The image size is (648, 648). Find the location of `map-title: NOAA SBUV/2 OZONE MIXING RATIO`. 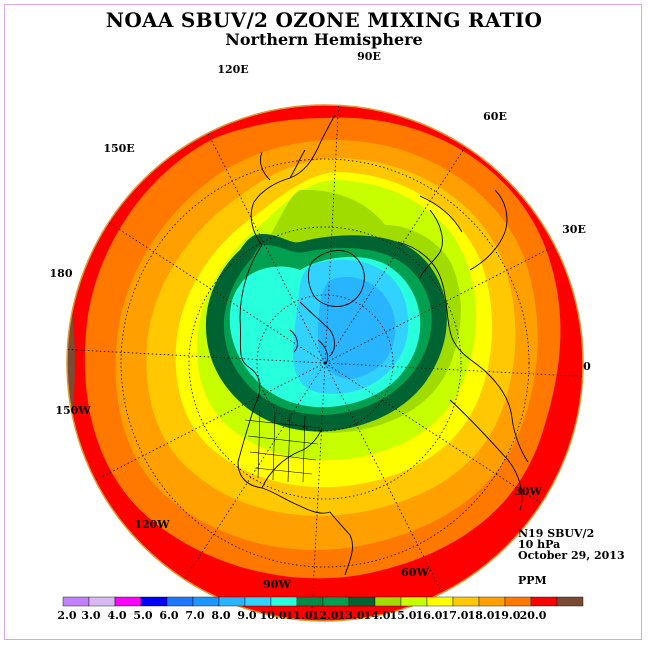

map-title: NOAA SBUV/2 OZONE MIXING RATIO is located at coordinates (324, 20).